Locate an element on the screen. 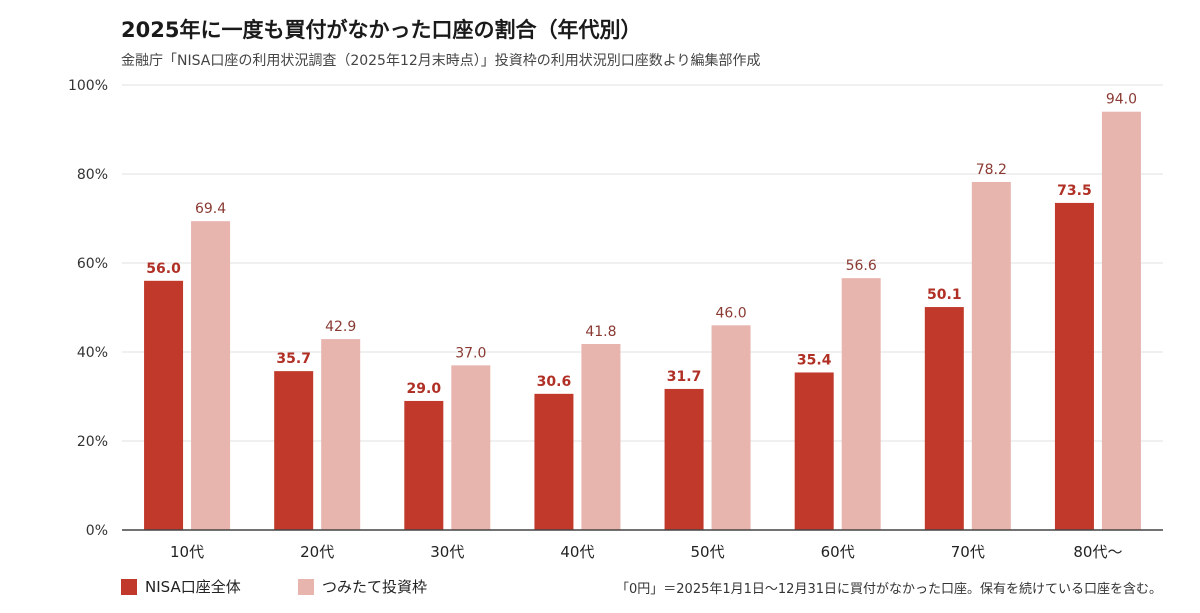 Image resolution: width=1200 pixels, height=613 pixels. data-label-tsumitate: 41.8 is located at coordinates (600, 332).